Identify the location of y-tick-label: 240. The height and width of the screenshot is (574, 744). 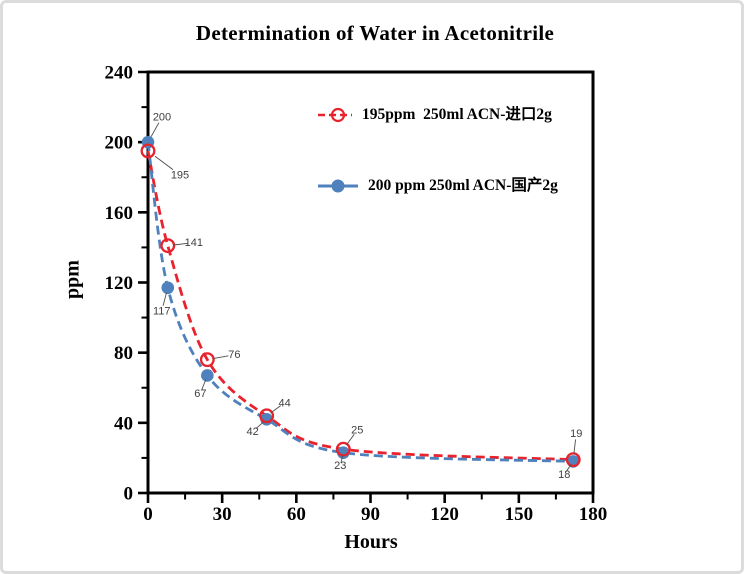
(119, 73).